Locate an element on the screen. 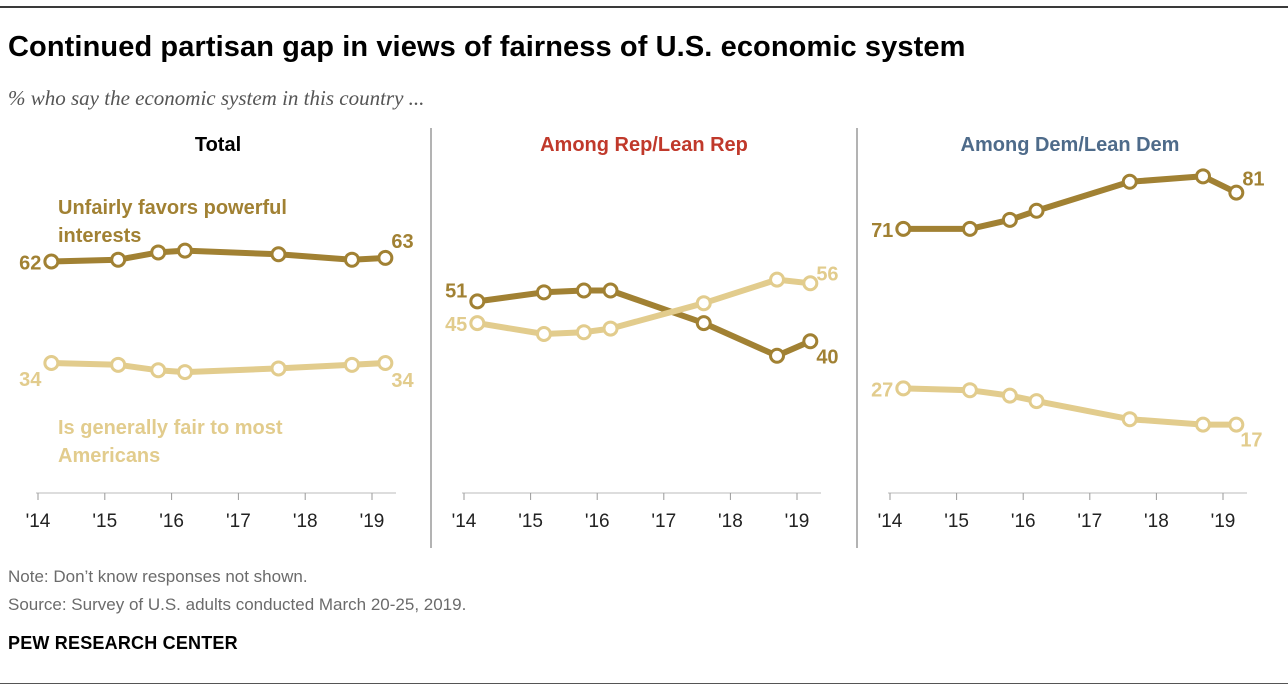  fair-start-label: 34 is located at coordinates (30, 380).